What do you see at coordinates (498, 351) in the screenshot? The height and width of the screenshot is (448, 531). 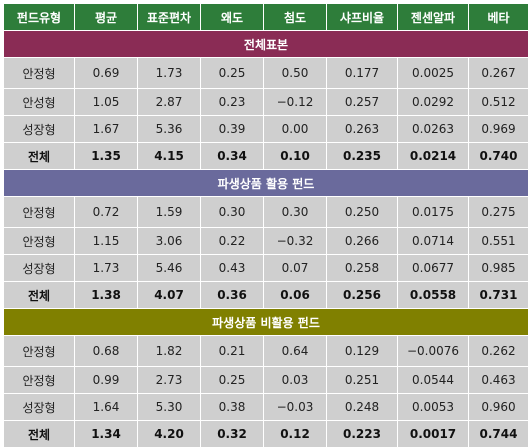 I see `cell-beta: 0.262` at bounding box center [498, 351].